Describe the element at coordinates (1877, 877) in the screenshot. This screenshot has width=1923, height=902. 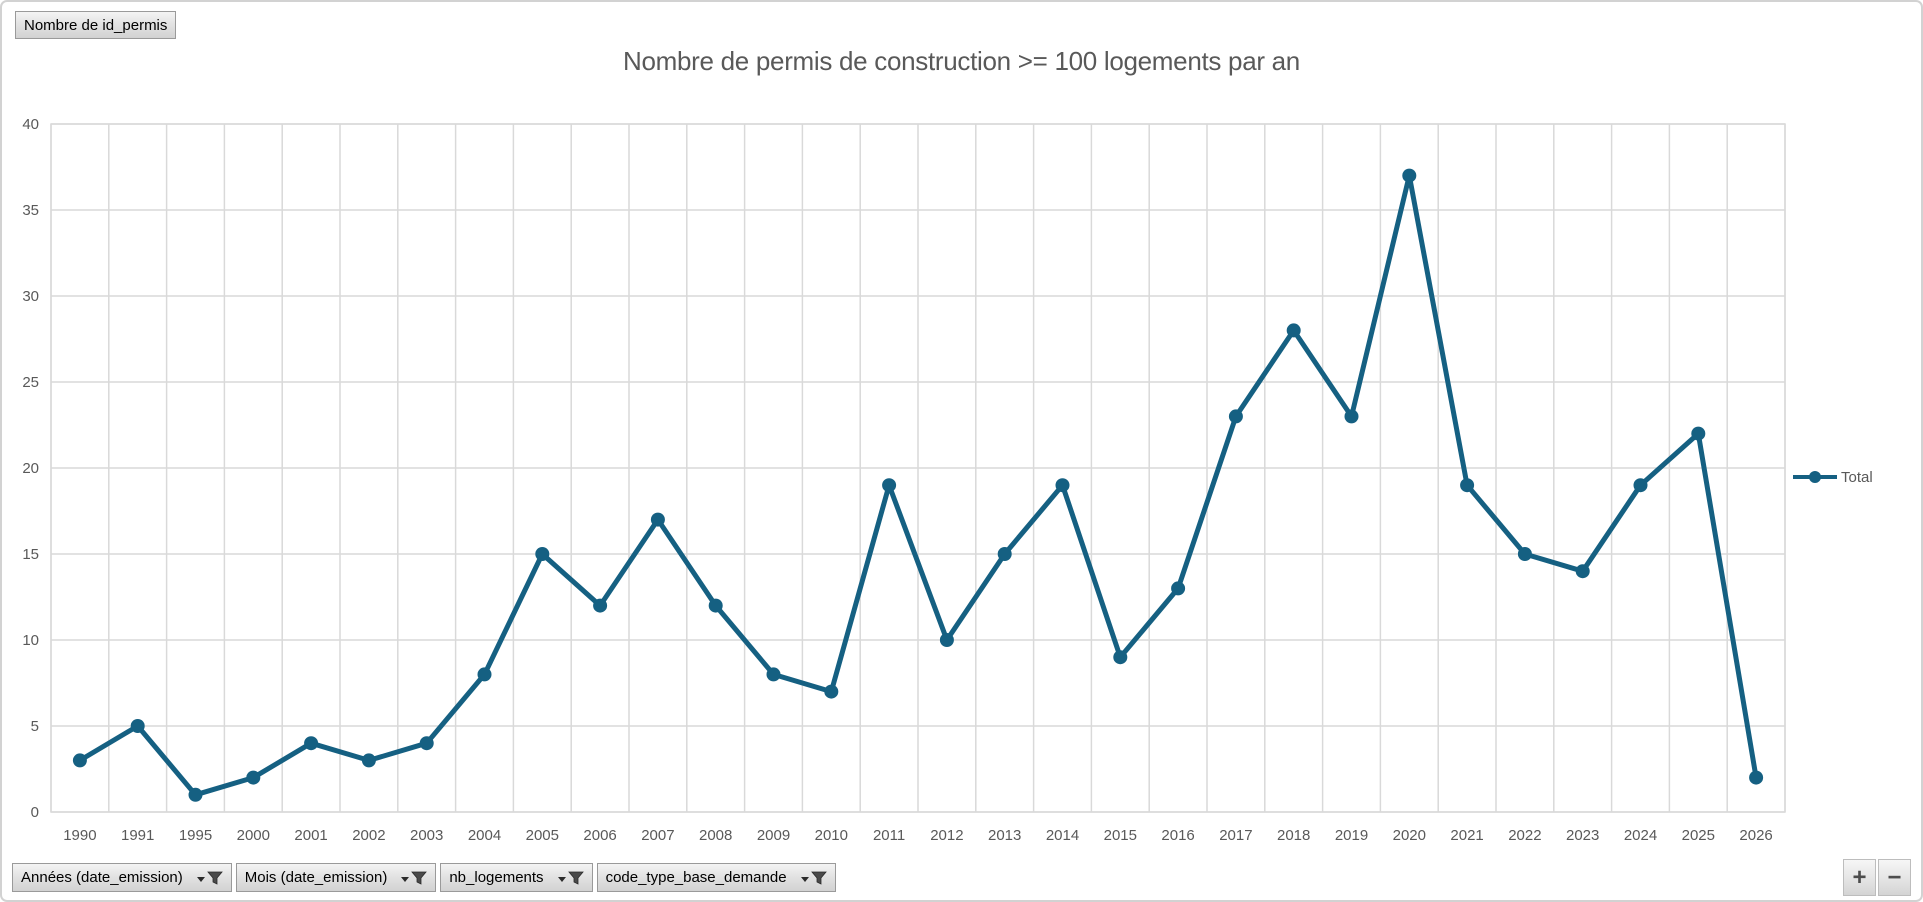
I see `drill-button-group: + −` at that location.